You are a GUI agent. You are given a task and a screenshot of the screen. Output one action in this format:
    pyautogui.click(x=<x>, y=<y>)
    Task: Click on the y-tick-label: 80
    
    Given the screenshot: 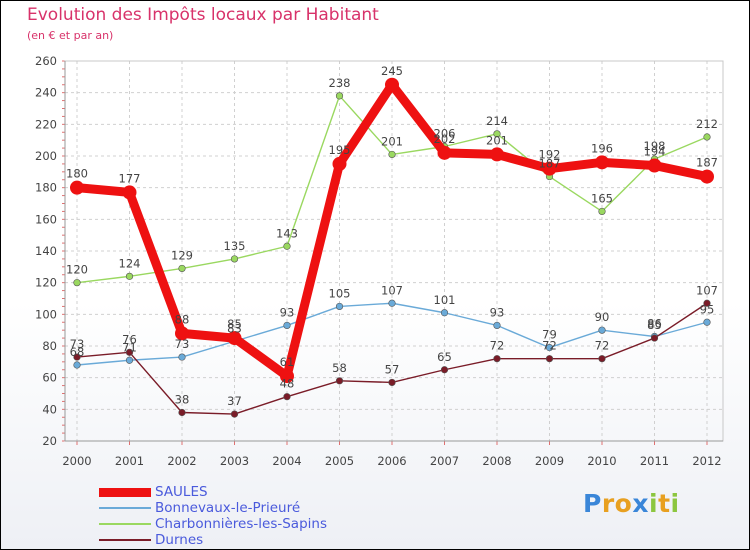 What is the action you would take?
    pyautogui.click(x=49, y=346)
    